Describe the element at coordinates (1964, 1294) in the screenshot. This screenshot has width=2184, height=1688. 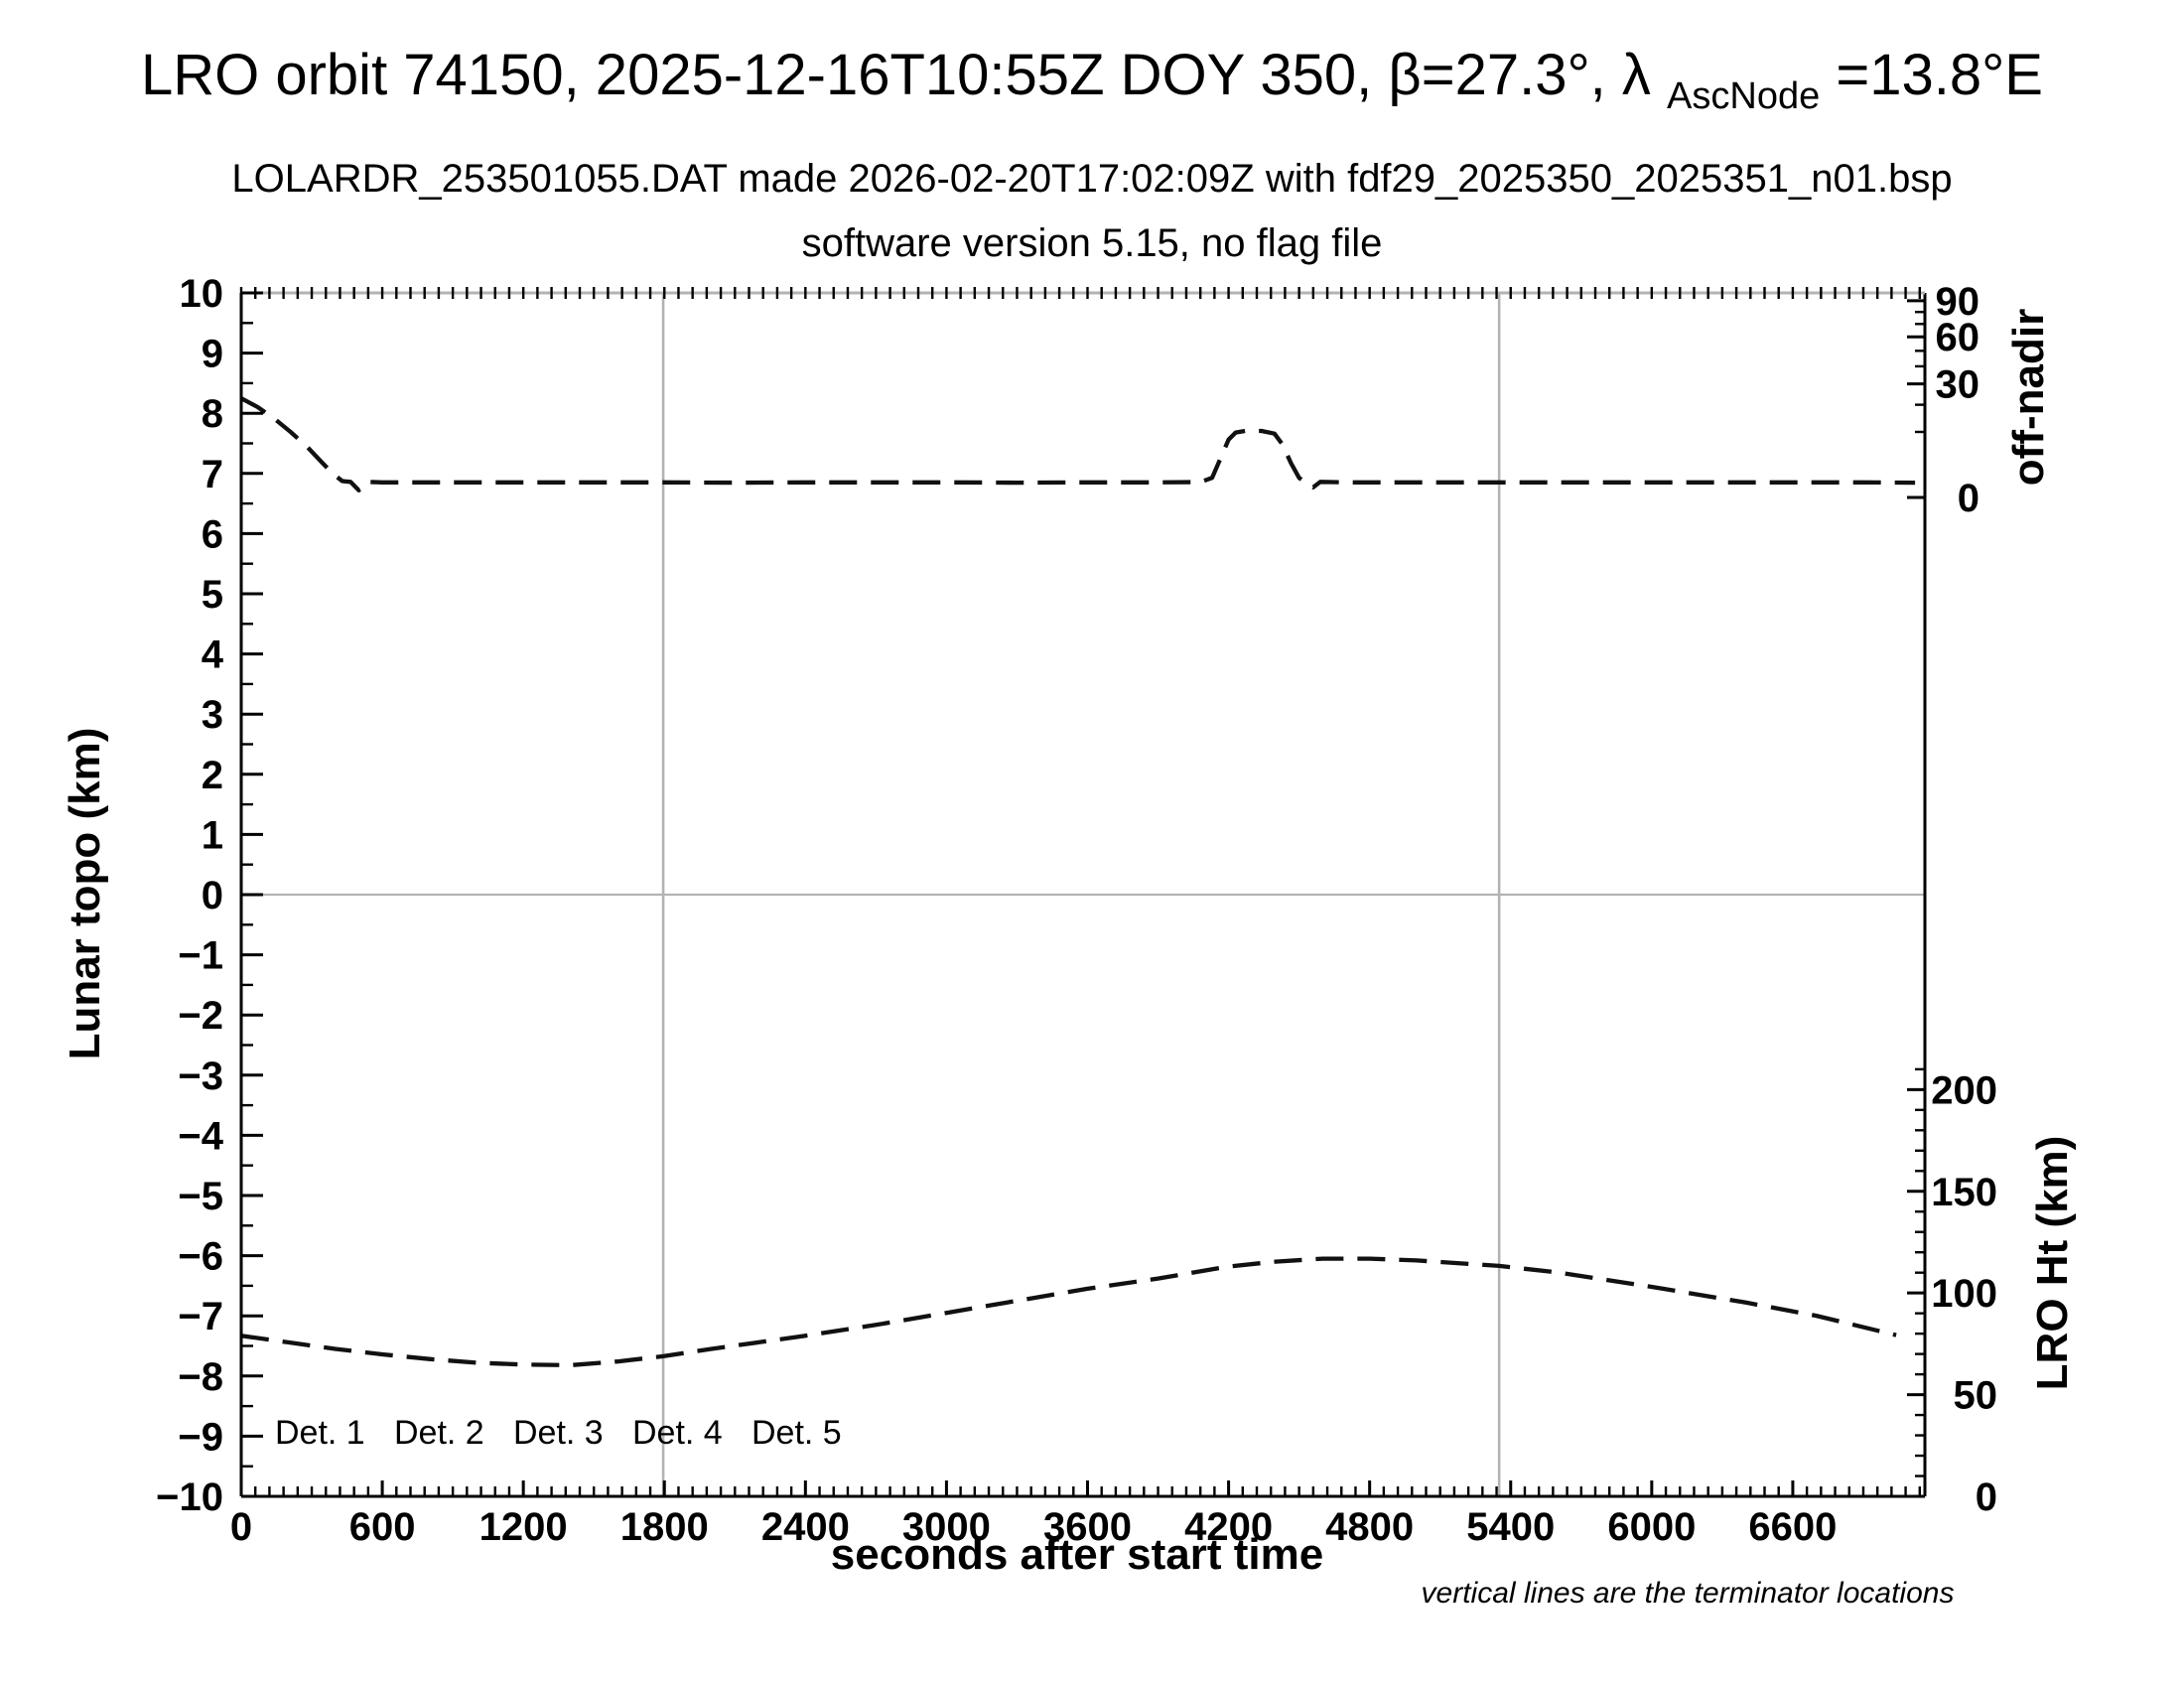
I see `lroht-tick-label: 100` at that location.